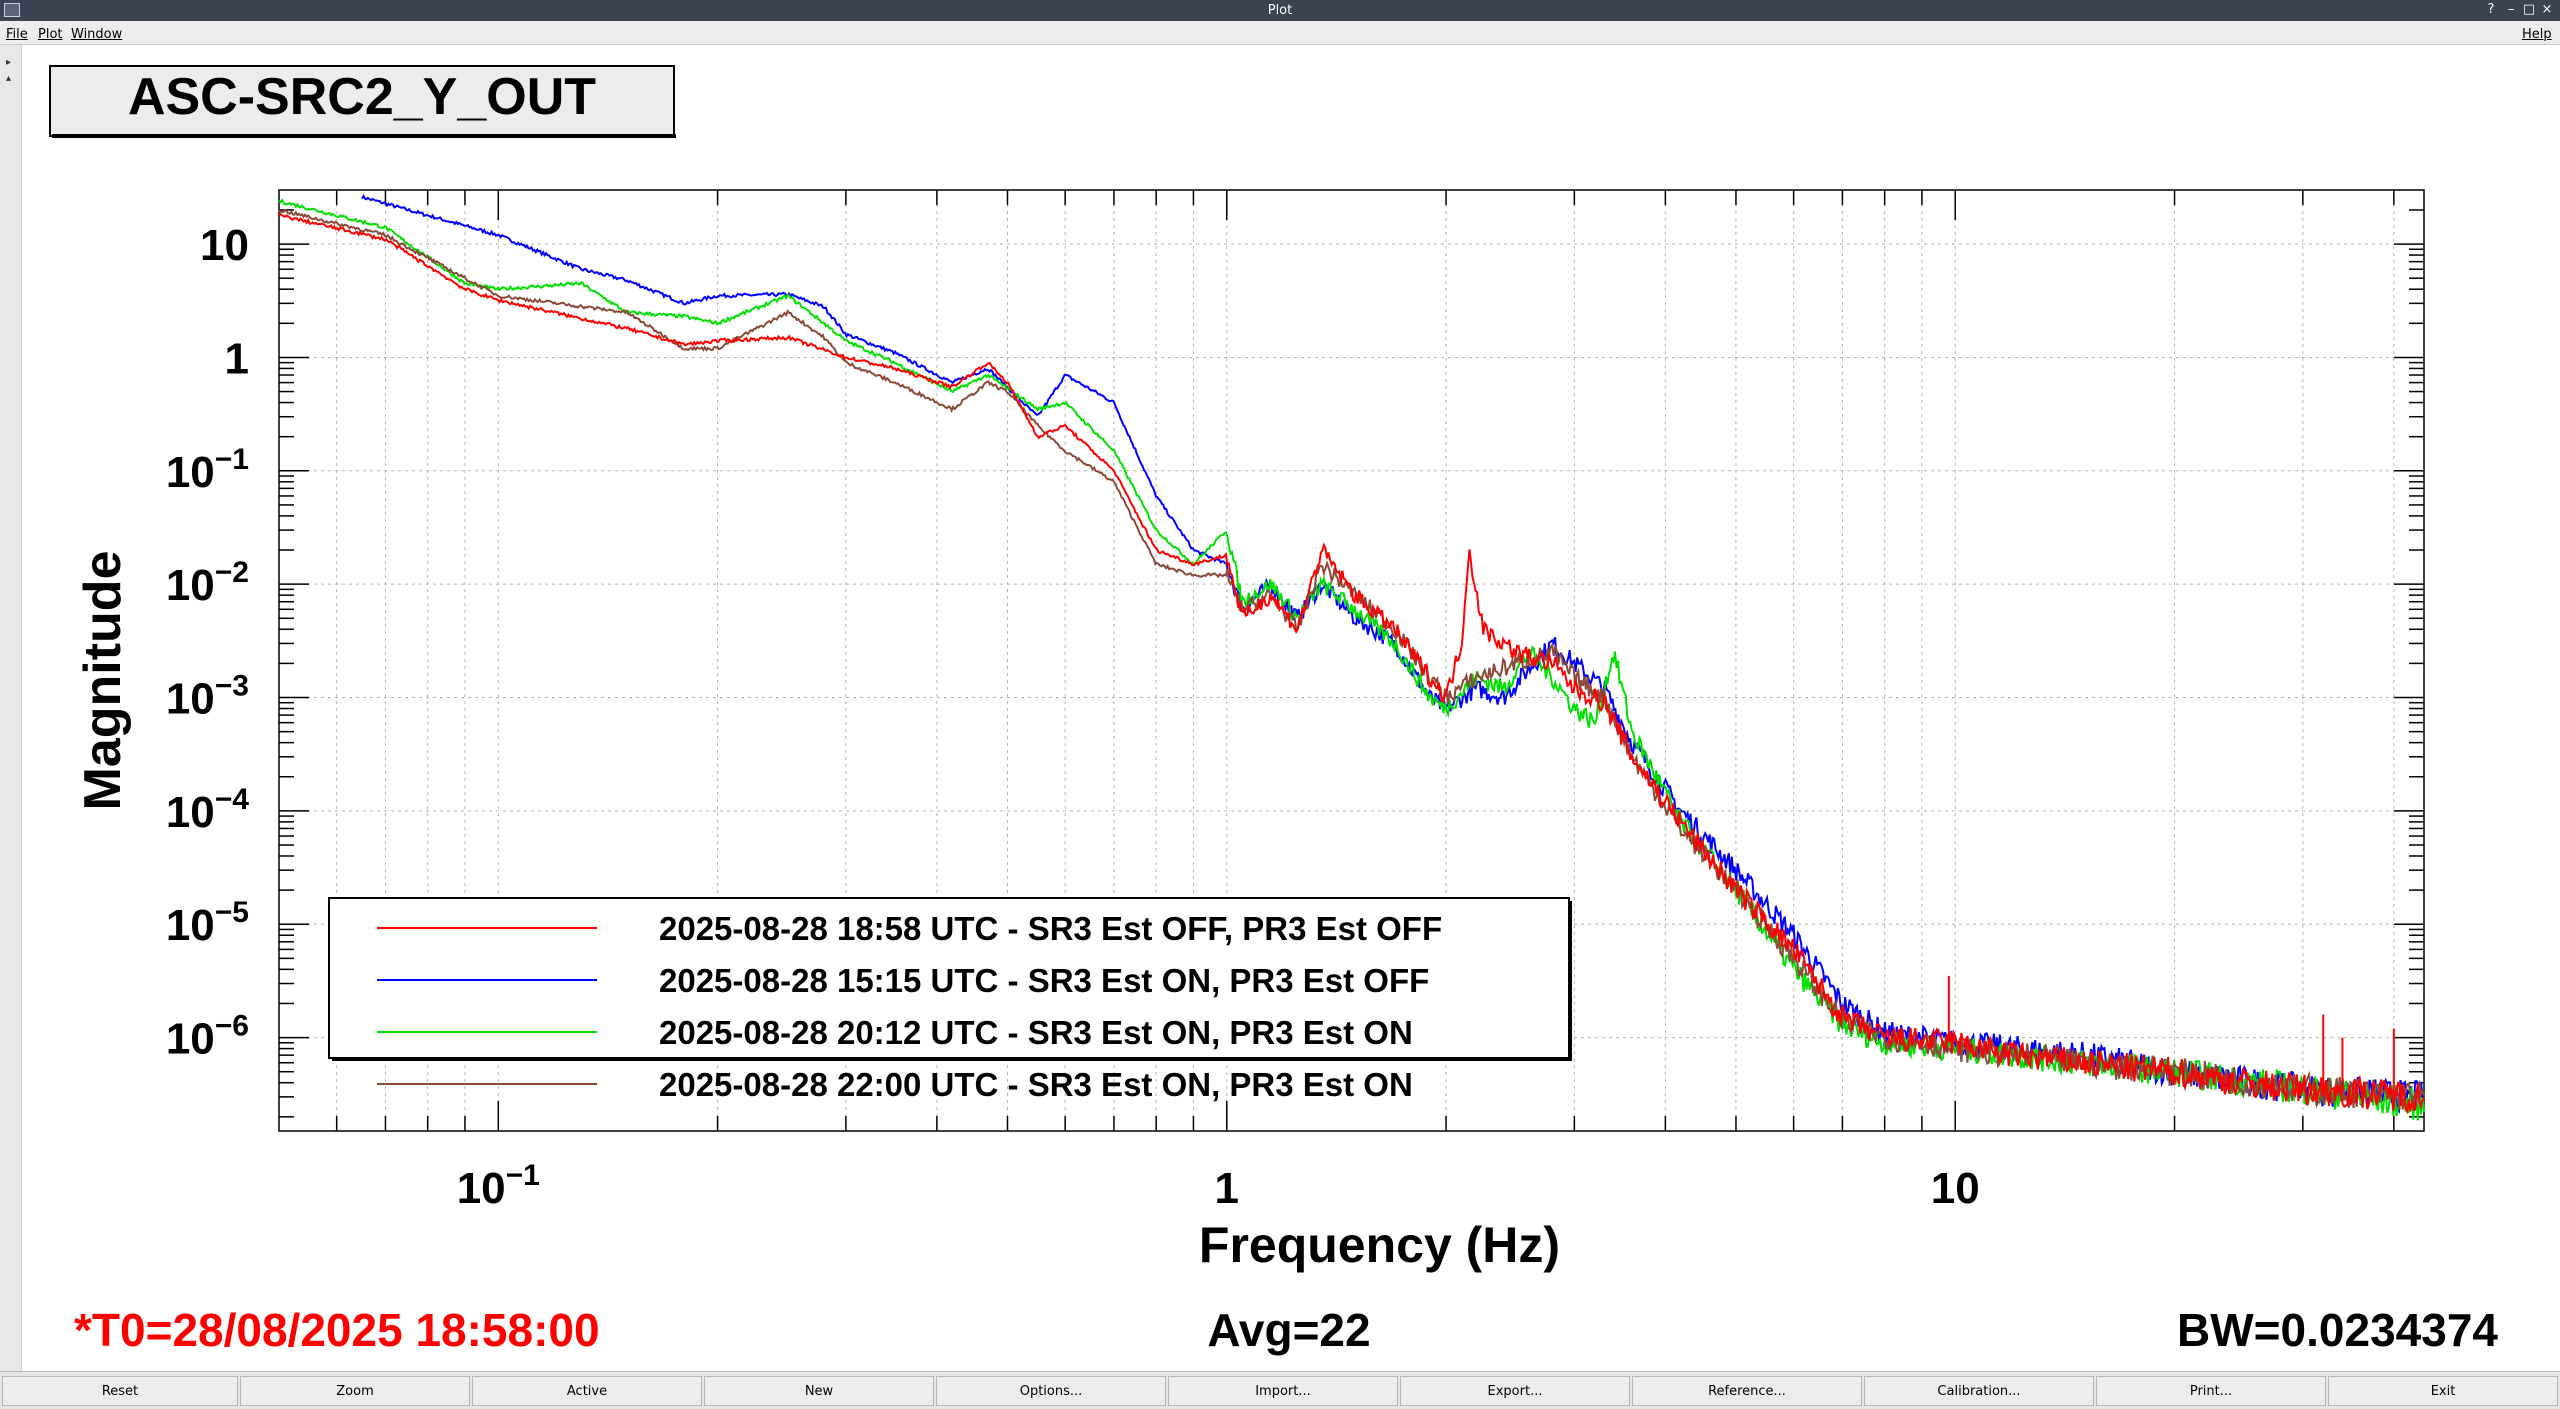 This screenshot has width=2560, height=1409. What do you see at coordinates (2537, 34) in the screenshot?
I see `menu-help: Help` at bounding box center [2537, 34].